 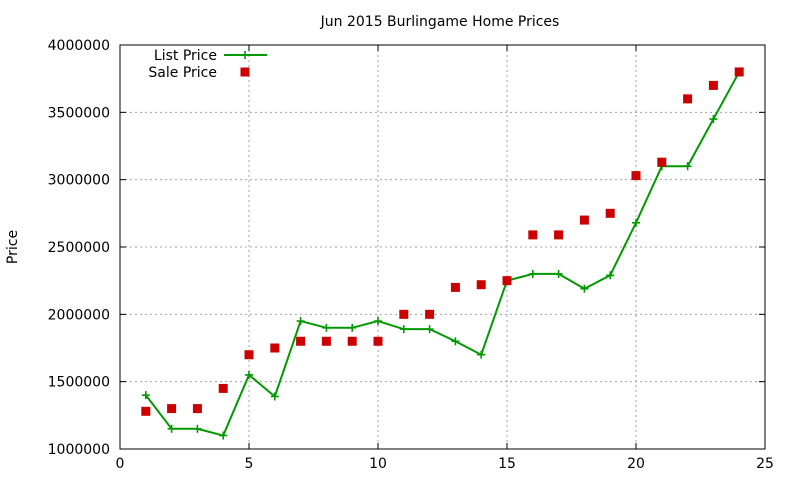 What do you see at coordinates (765, 464) in the screenshot?
I see `x-tick-label: 25` at bounding box center [765, 464].